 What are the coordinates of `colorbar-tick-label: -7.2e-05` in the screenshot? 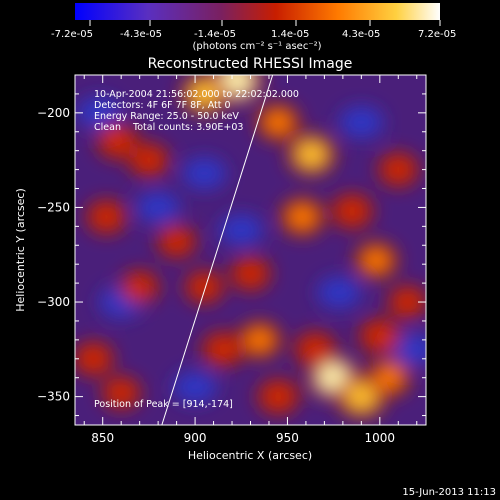 It's located at (72, 34).